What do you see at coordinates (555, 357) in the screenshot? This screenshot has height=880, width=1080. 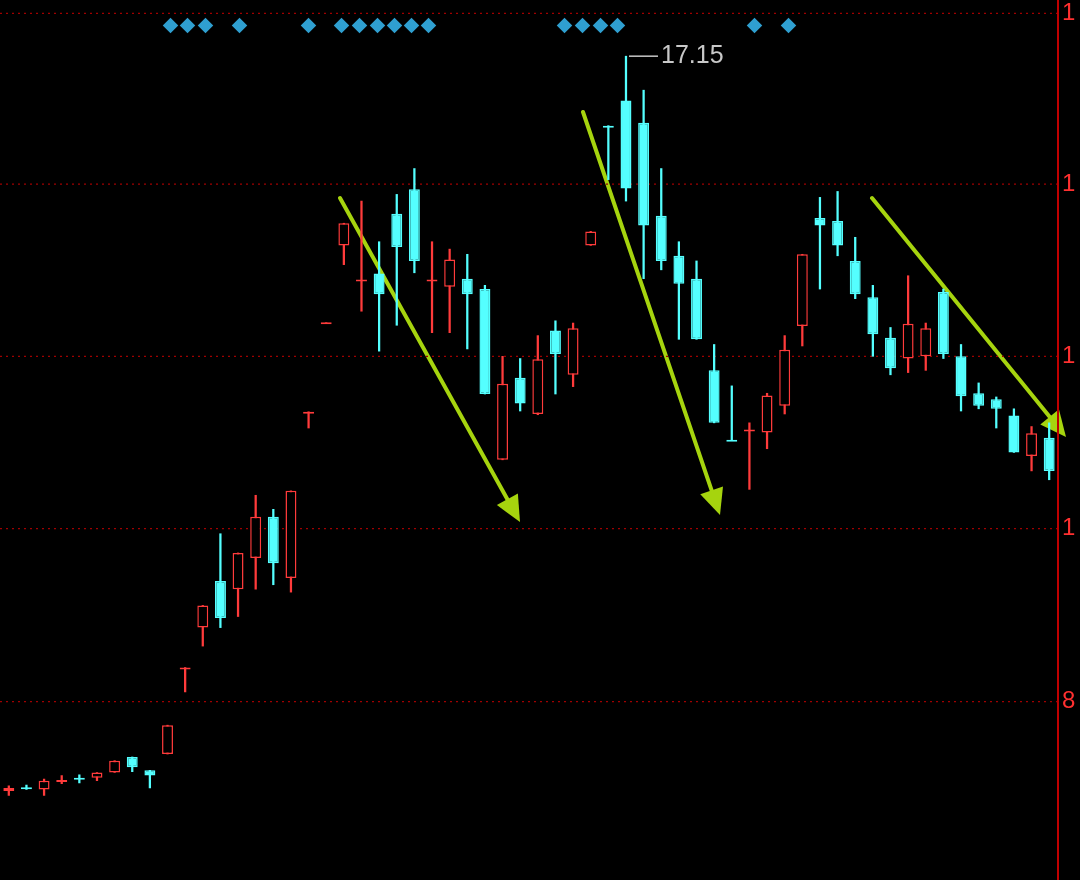 I see `candlestick` at bounding box center [555, 357].